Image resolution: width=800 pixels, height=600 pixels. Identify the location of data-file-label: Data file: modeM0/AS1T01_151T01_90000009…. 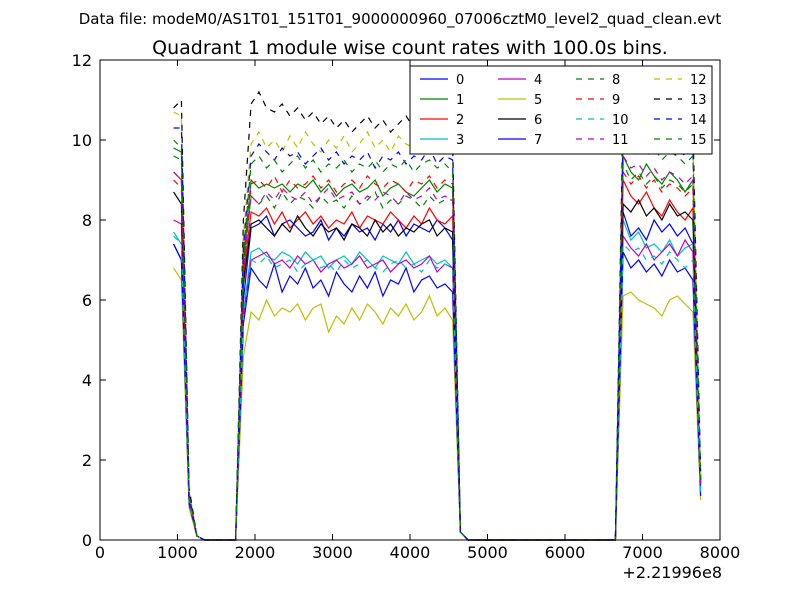
(400, 19).